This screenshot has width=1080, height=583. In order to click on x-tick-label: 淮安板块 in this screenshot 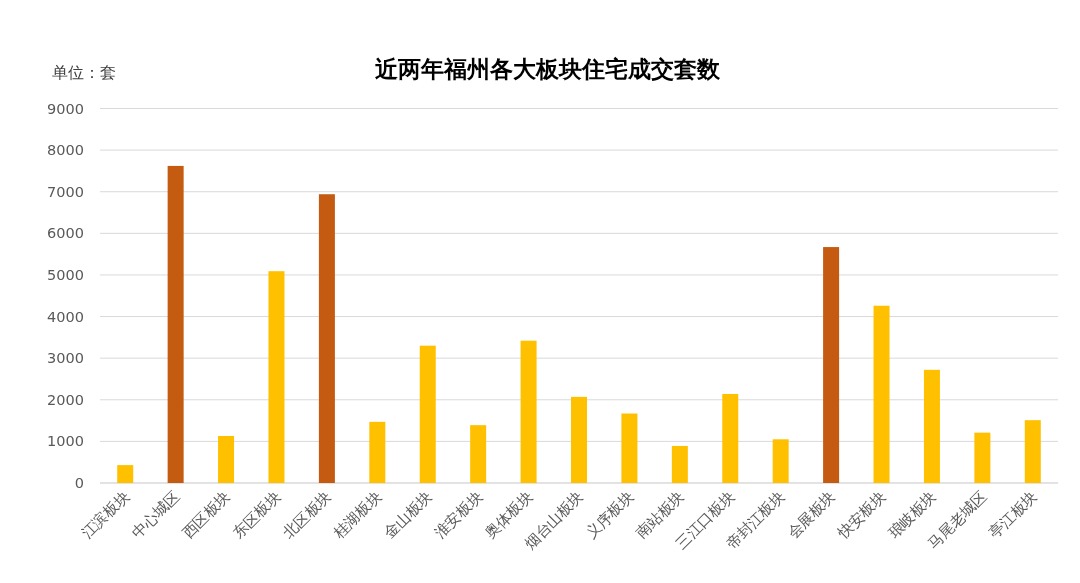, I will do `click(458, 515)`.